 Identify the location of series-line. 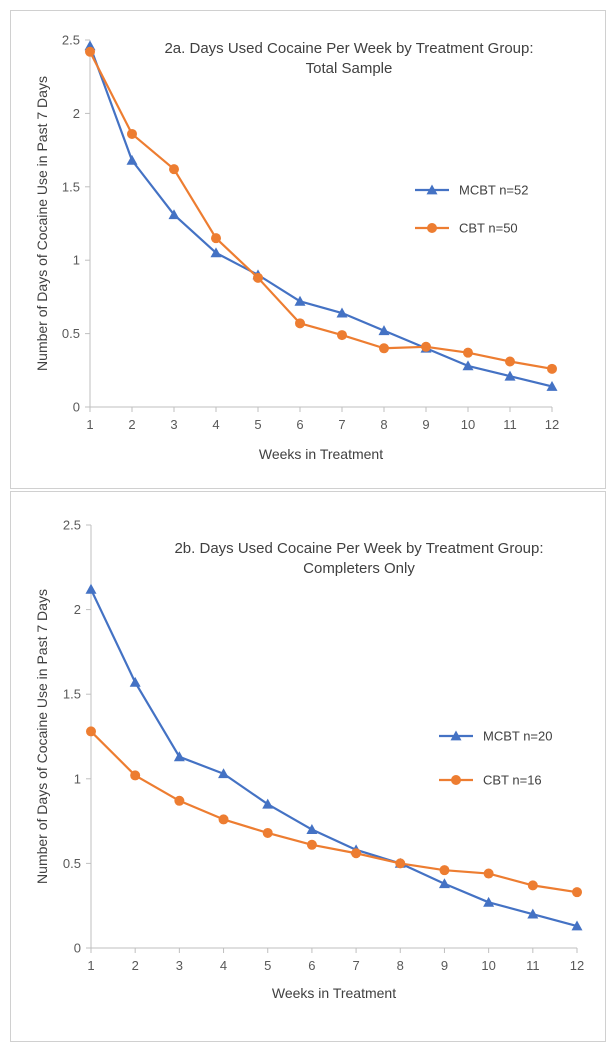
(334, 812).